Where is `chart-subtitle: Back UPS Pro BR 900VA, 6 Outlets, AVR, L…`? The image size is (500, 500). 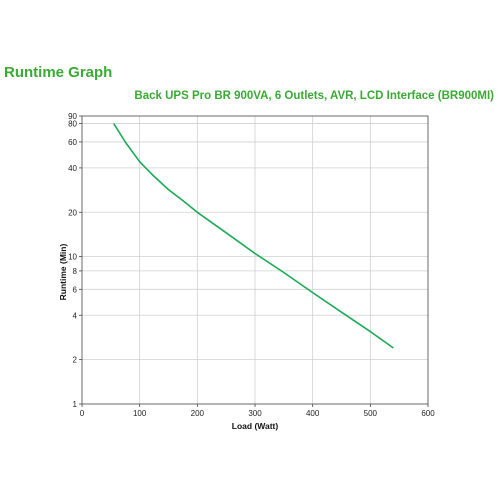
chart-subtitle: Back UPS Pro BR 900VA, 6 Outlets, AVR, L… is located at coordinates (314, 96).